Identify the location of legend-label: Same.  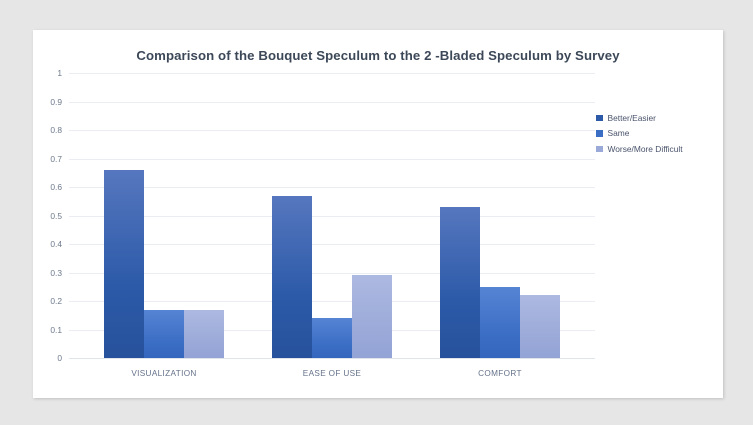
(618, 133).